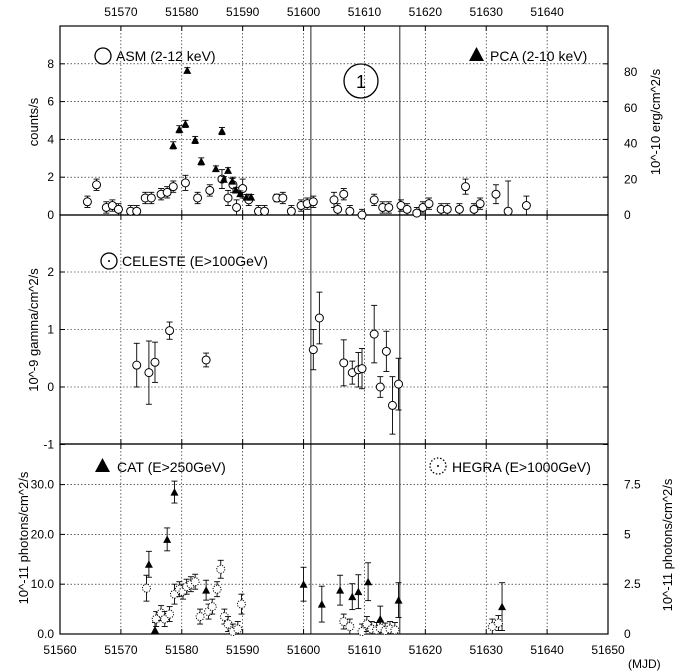 The height and width of the screenshot is (671, 687). I want to click on cat-legend-label: CAT (E>250GeV), so click(171, 467).